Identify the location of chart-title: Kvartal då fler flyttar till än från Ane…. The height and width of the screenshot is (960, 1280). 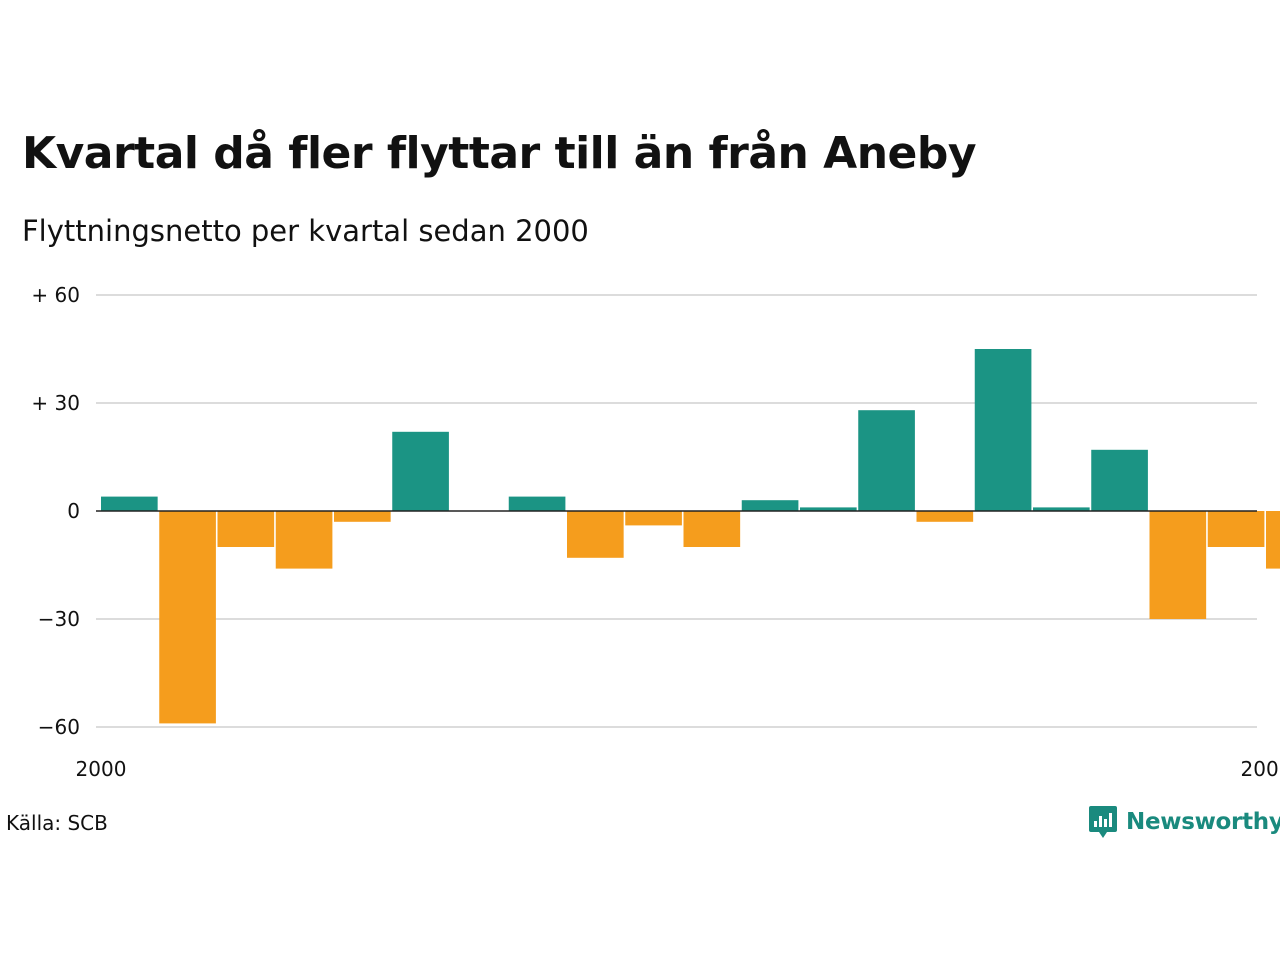
(499, 153).